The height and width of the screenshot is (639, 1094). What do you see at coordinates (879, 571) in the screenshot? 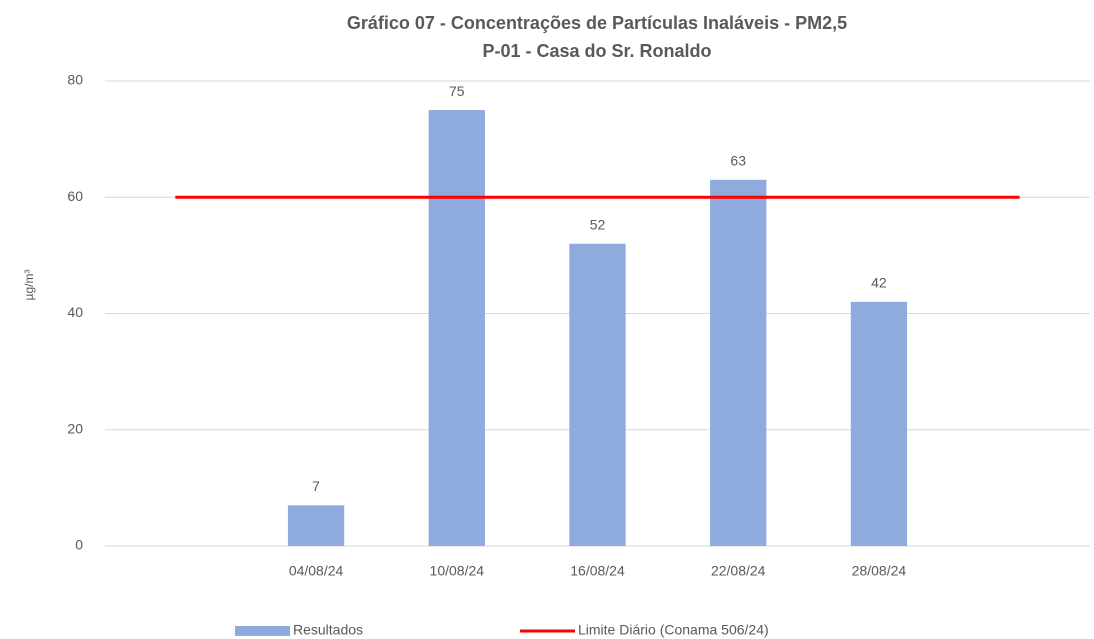
I see `x-tick-label: 28/08/24` at bounding box center [879, 571].